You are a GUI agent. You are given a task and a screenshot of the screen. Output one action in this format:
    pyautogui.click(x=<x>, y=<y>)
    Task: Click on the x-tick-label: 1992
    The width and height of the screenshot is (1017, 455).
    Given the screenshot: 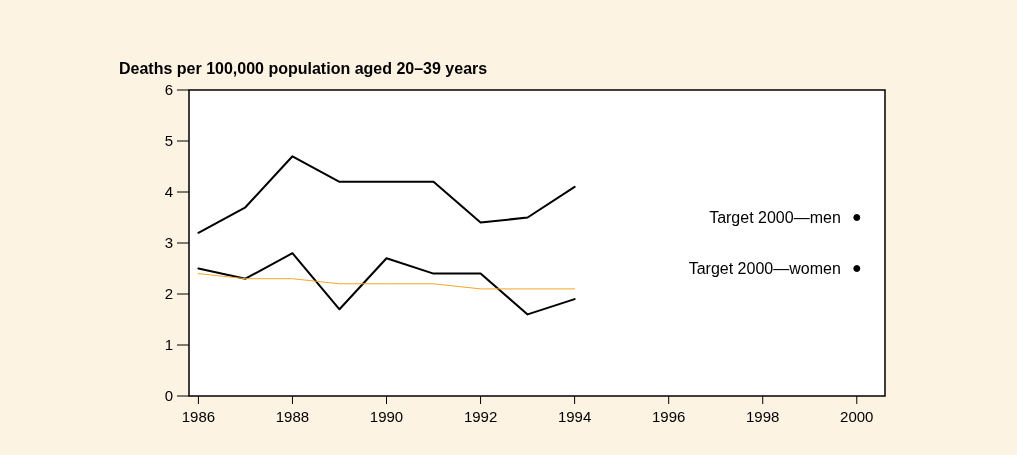 What is the action you would take?
    pyautogui.click(x=480, y=416)
    